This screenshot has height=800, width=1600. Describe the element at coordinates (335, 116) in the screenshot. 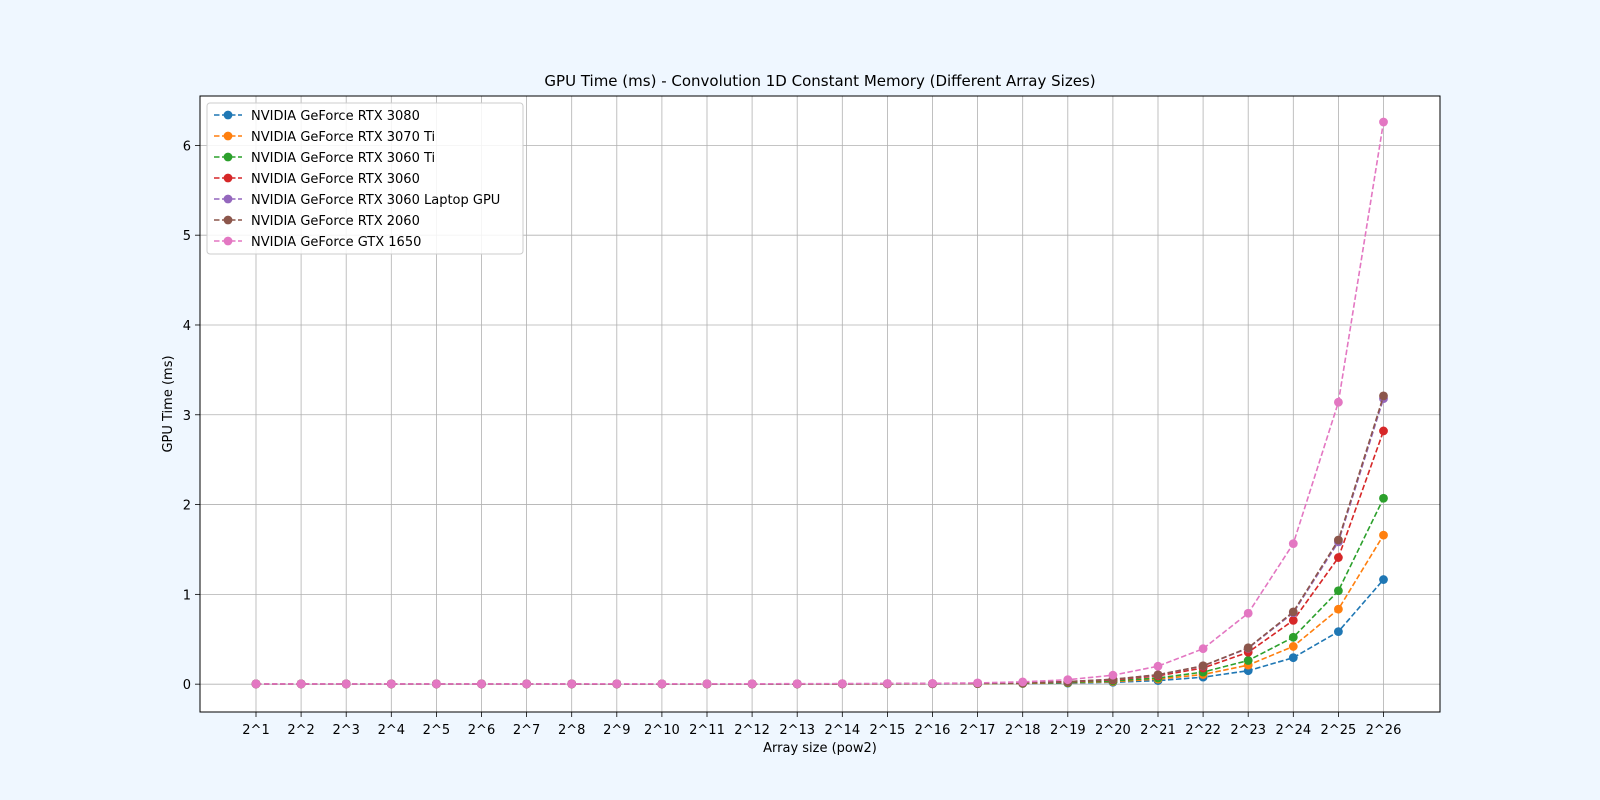

I see `legend-label: NVIDIA GeForce RTX 3080` at that location.